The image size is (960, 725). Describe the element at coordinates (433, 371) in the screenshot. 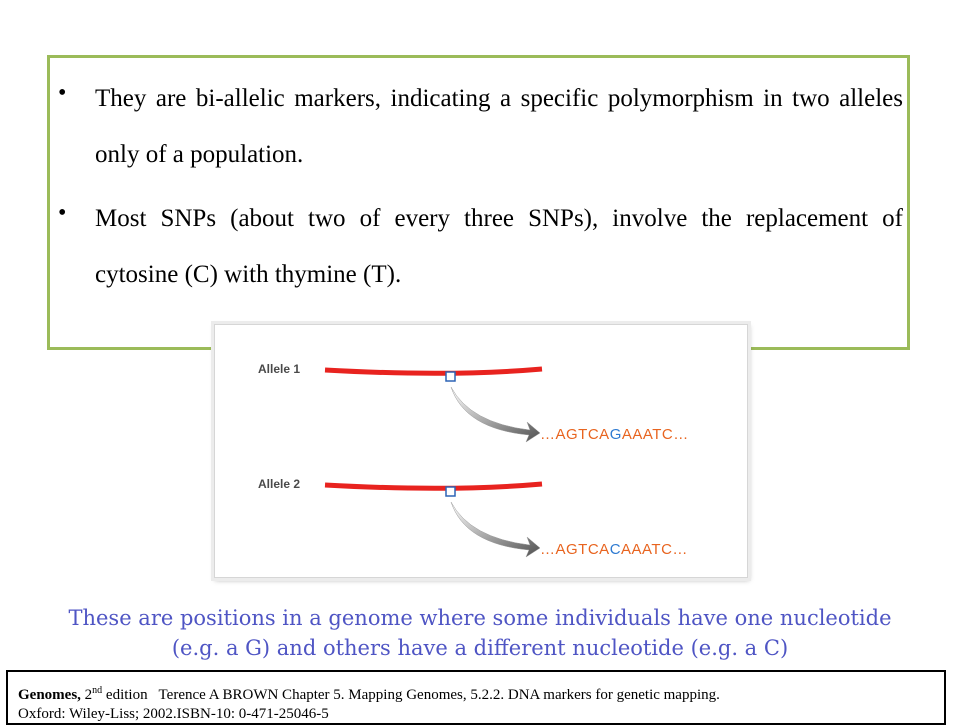

I see `allele-1-chromosome` at that location.